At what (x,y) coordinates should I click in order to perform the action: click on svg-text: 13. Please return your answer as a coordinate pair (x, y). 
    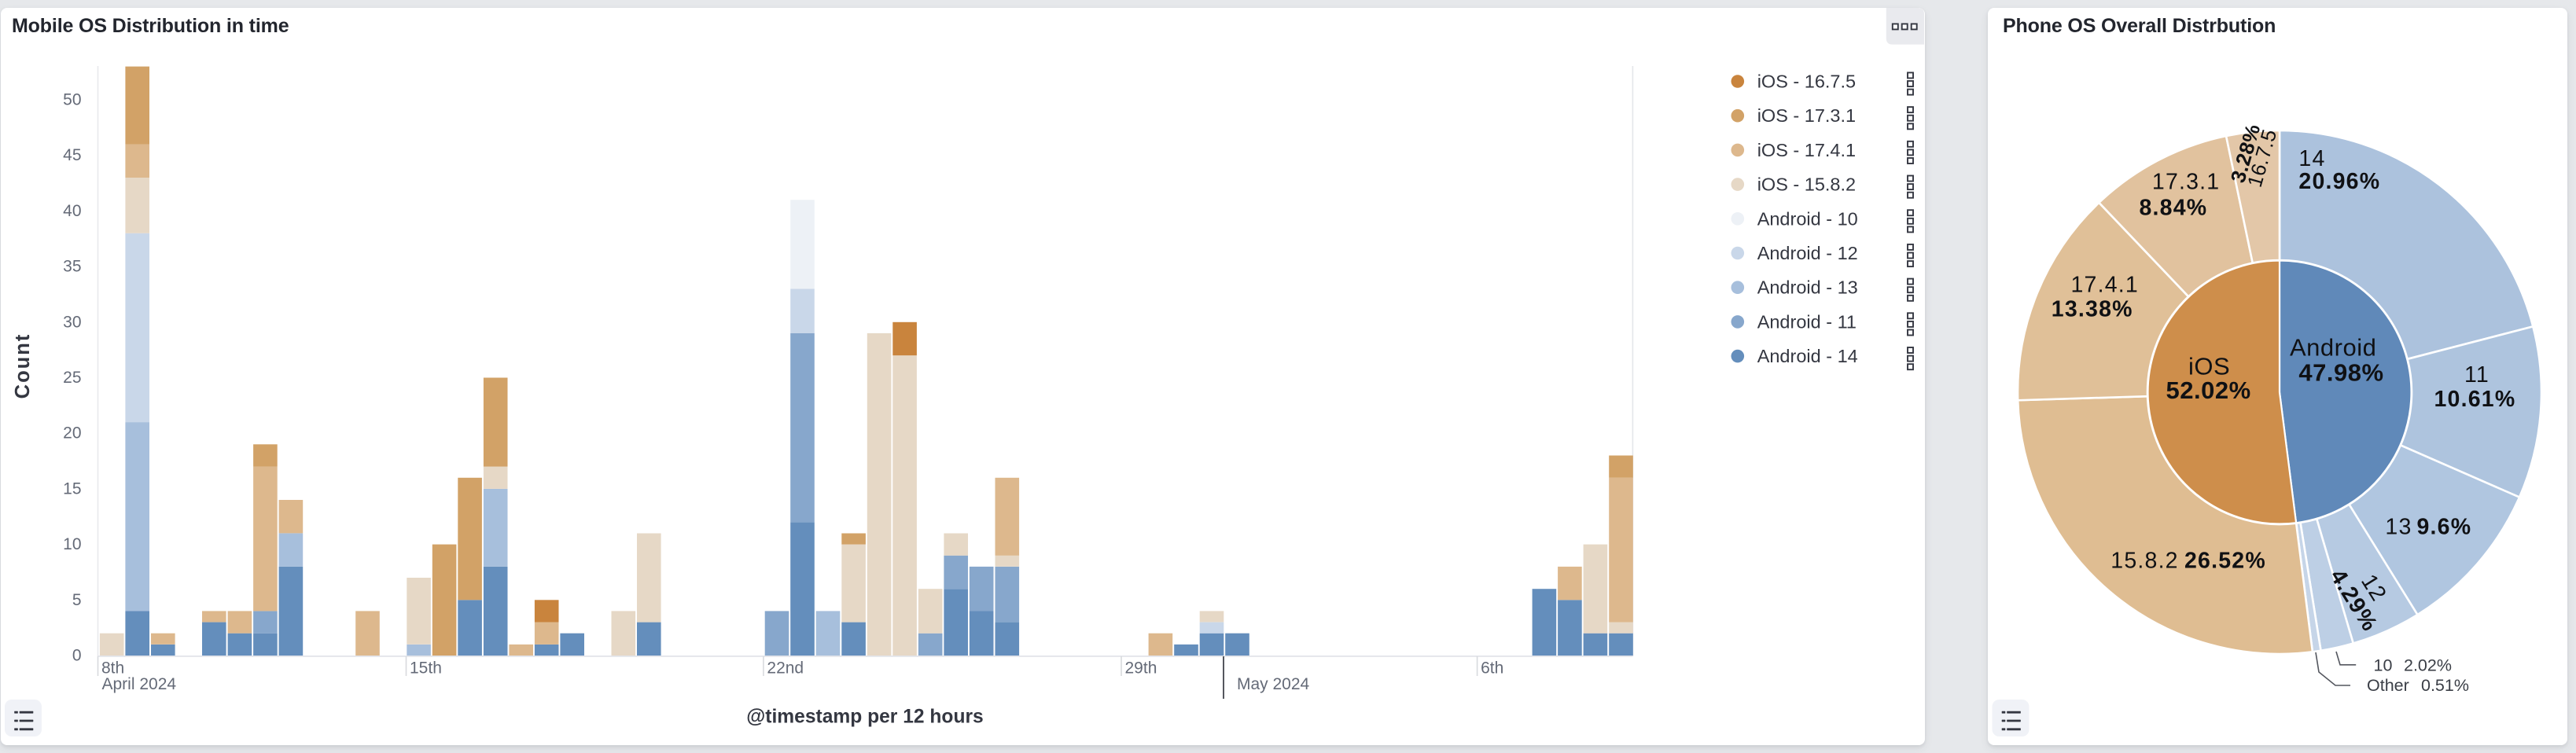
    Looking at the image, I should click on (2399, 527).